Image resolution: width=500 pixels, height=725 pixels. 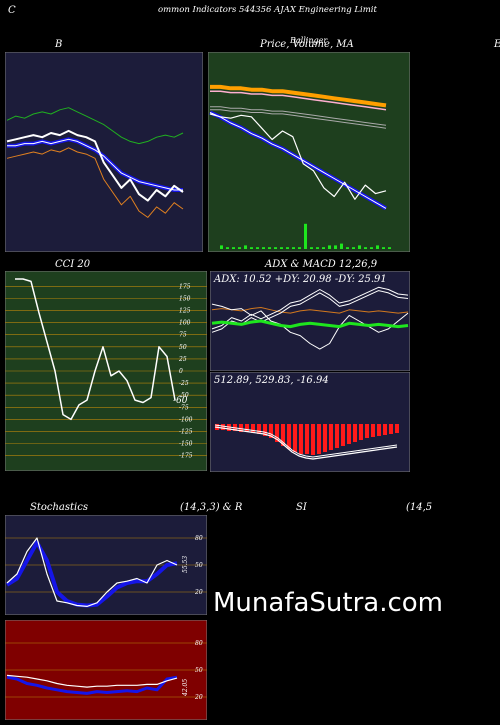 I want to click on si-label: SI, so click(x=301, y=507).